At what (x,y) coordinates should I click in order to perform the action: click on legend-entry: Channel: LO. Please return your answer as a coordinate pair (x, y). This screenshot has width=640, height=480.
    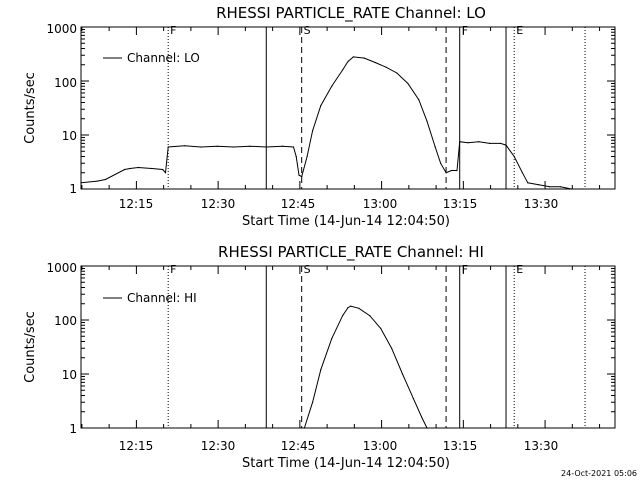
    Looking at the image, I should click on (163, 58).